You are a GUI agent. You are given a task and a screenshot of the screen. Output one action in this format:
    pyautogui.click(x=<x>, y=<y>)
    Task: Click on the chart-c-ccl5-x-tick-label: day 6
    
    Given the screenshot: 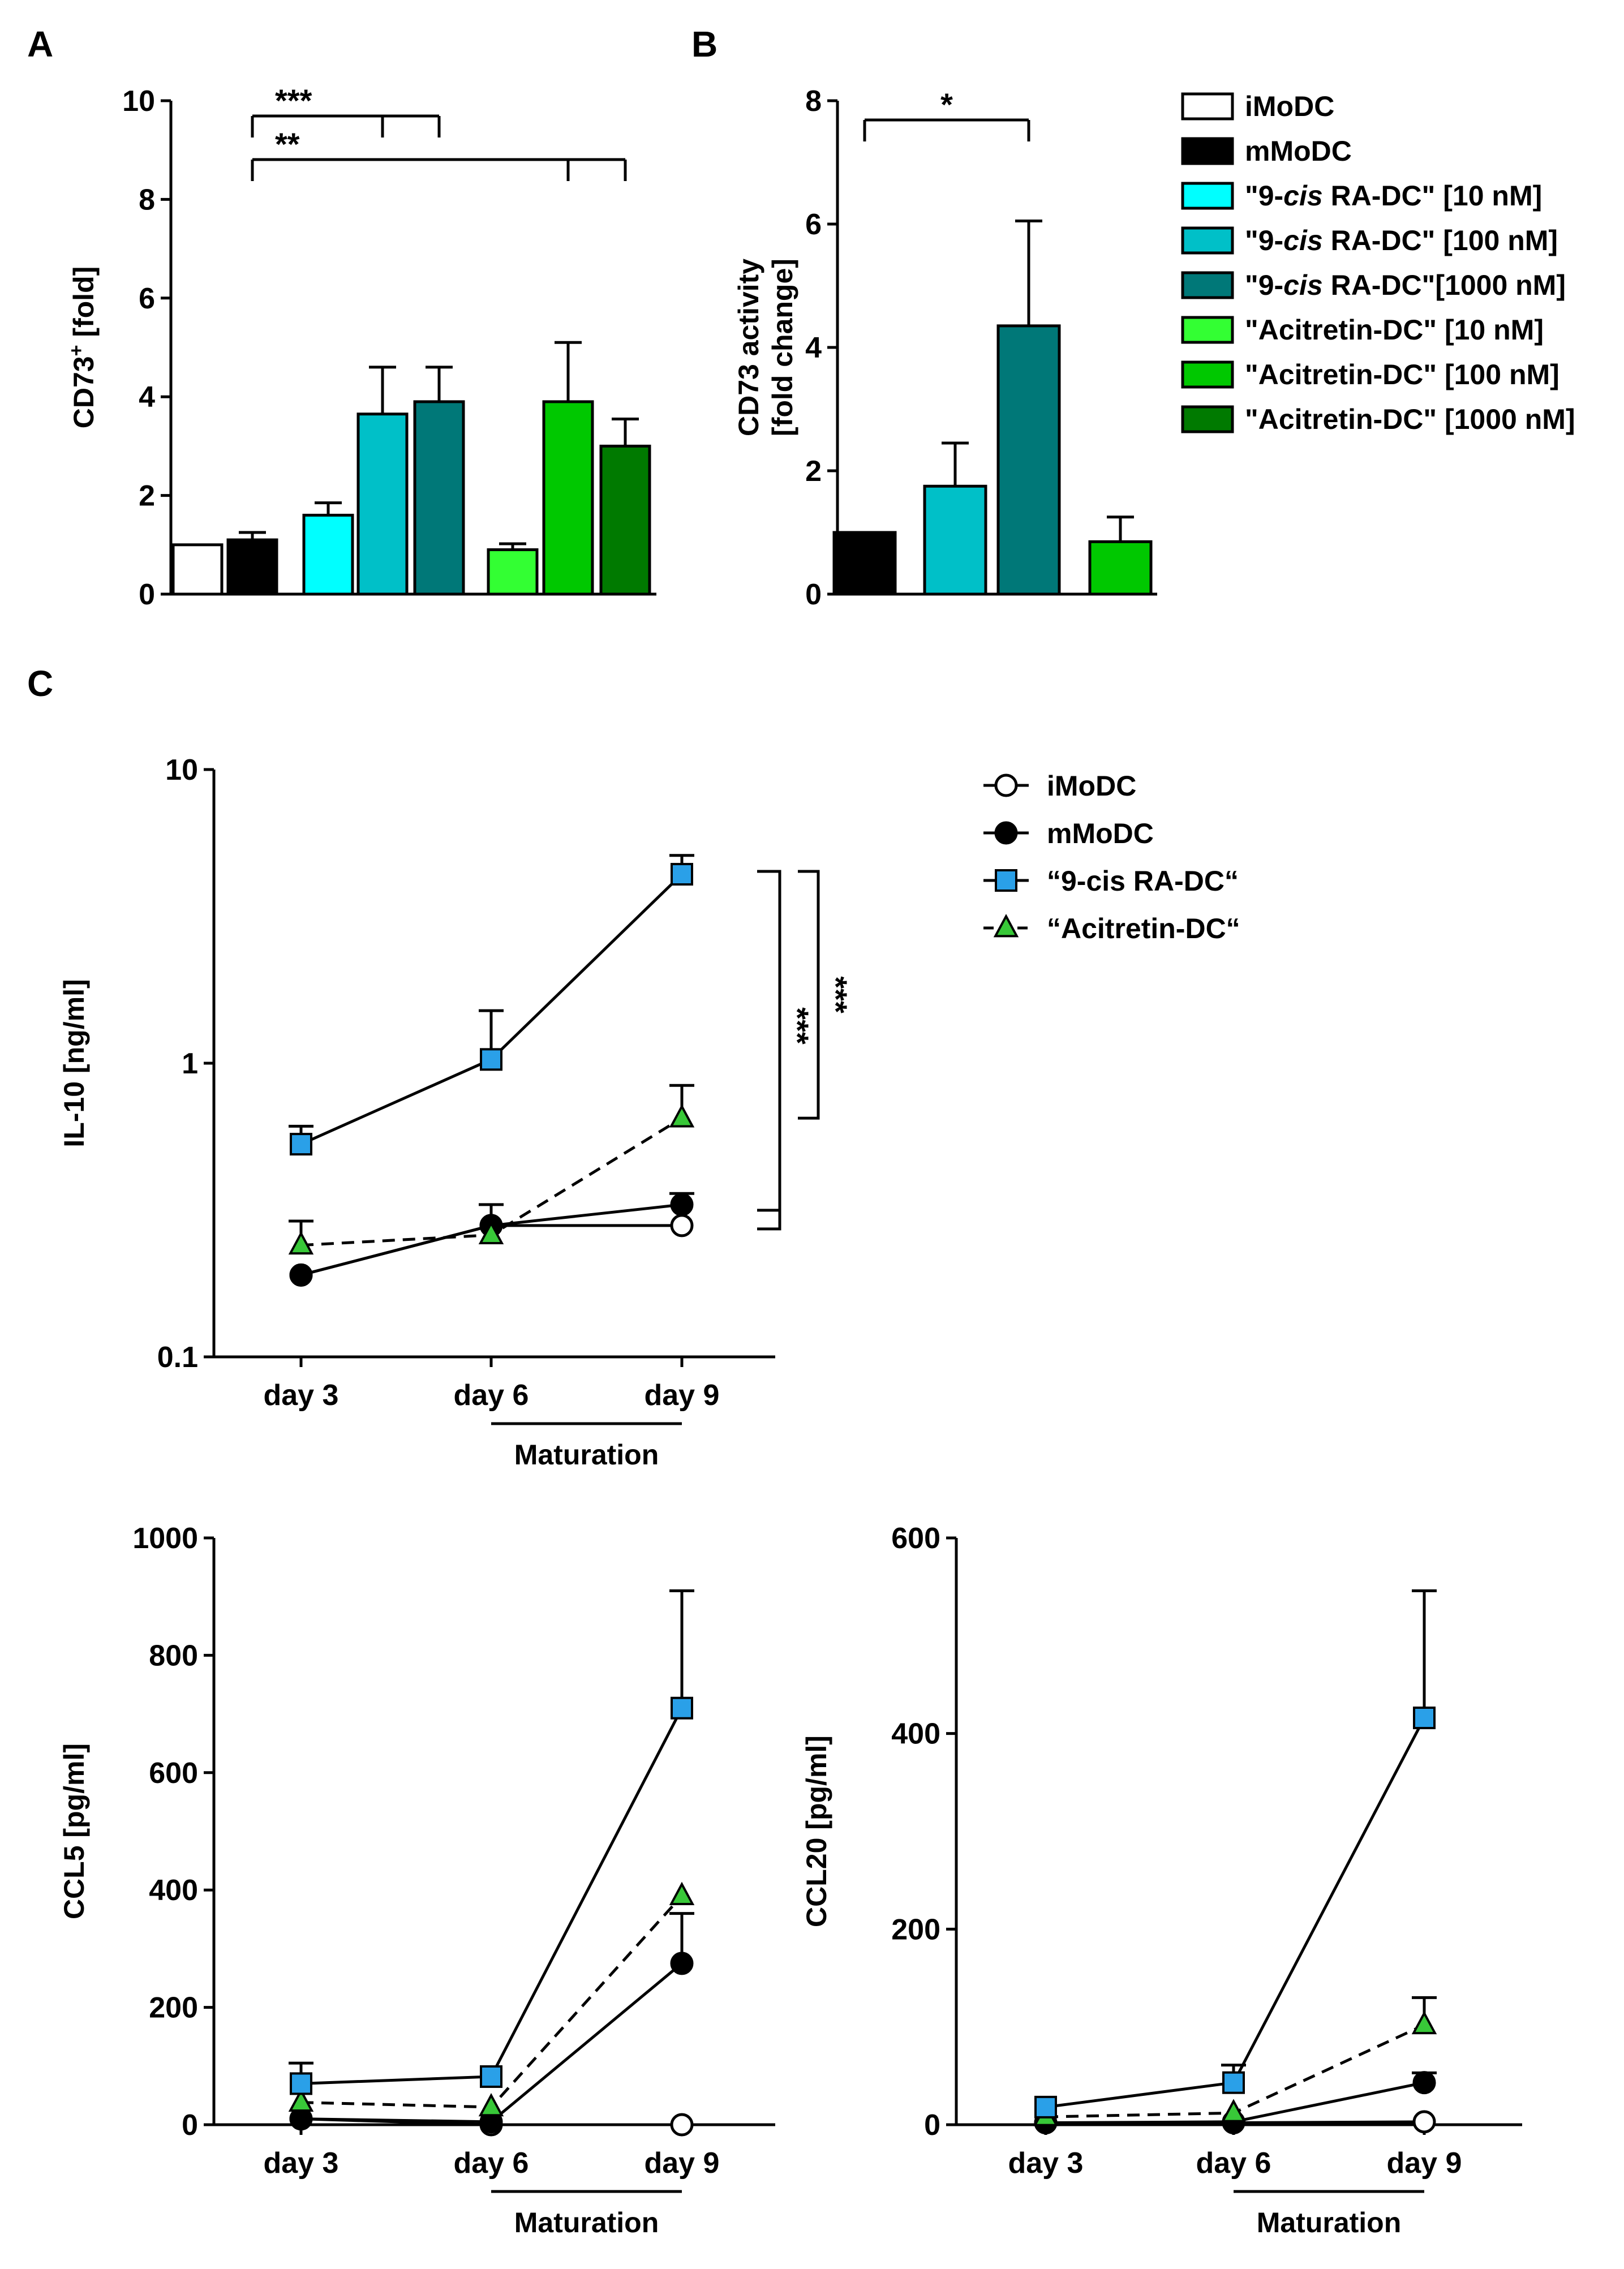 What is the action you would take?
    pyautogui.click(x=491, y=2163)
    